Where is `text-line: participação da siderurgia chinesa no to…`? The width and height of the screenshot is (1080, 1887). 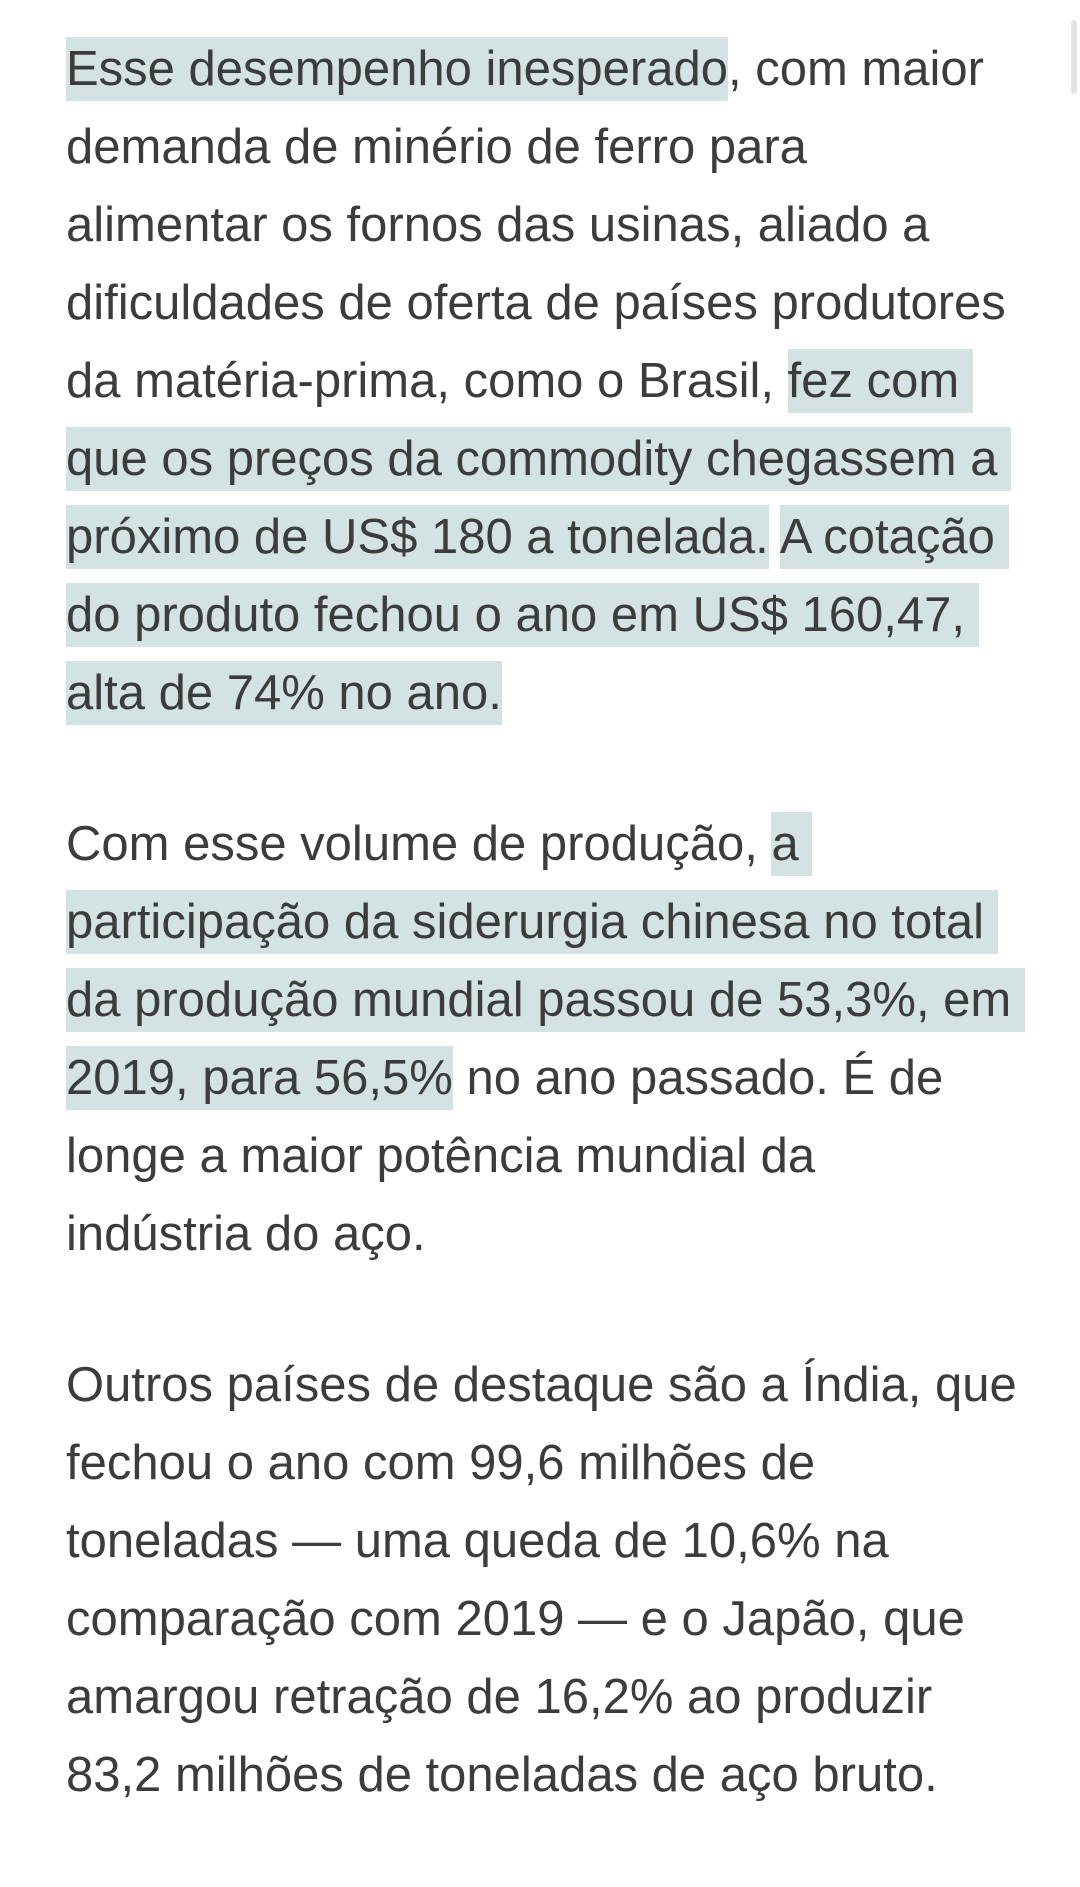
text-line: participação da siderurgia chinesa no to… is located at coordinates (556, 922).